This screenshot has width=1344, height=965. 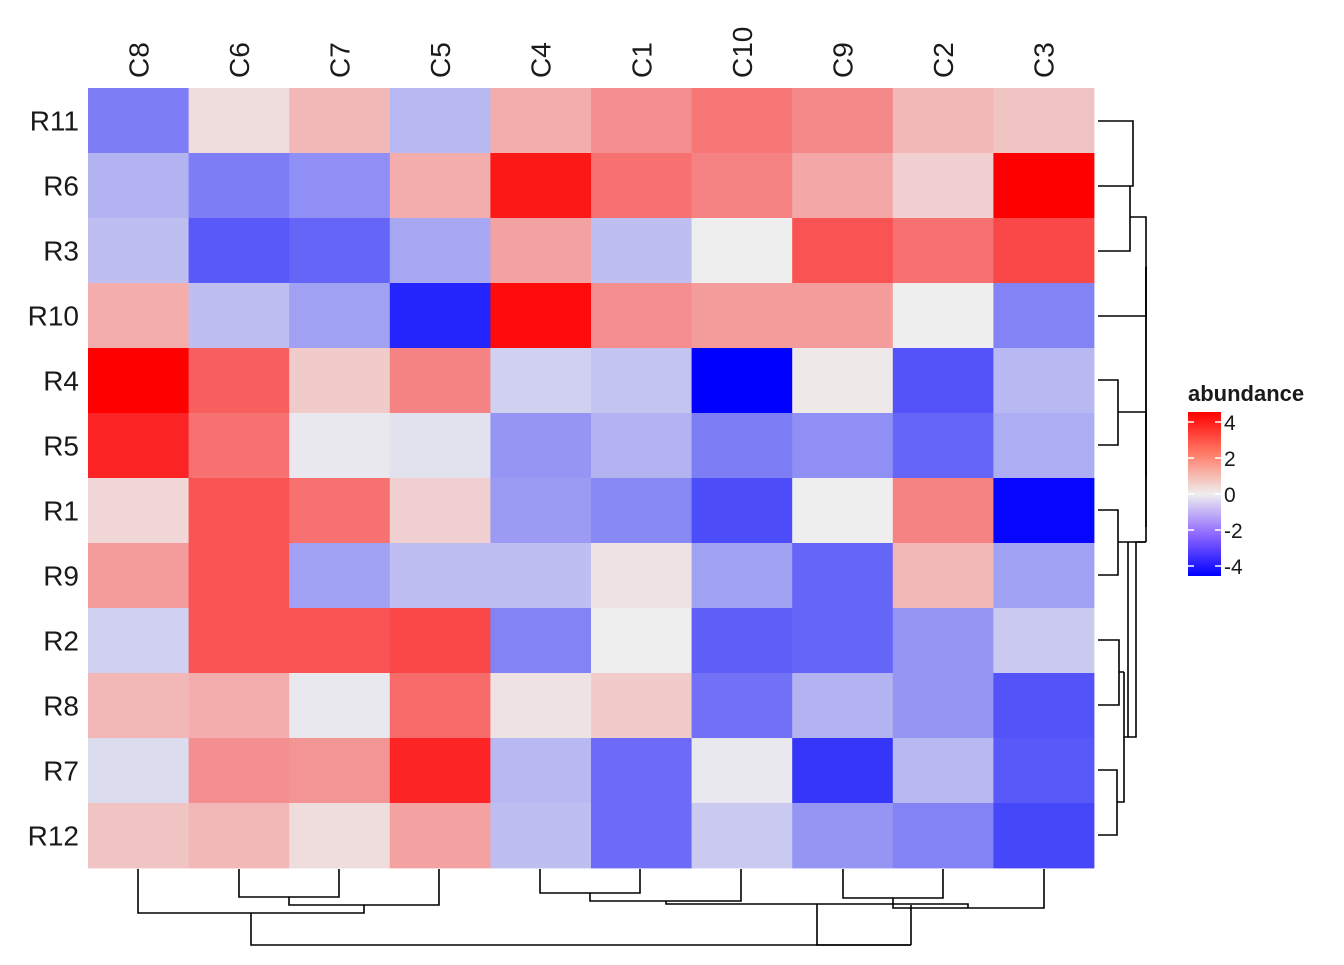 What do you see at coordinates (138, 186) in the screenshot?
I see `heatmap-cell-R6-C8` at bounding box center [138, 186].